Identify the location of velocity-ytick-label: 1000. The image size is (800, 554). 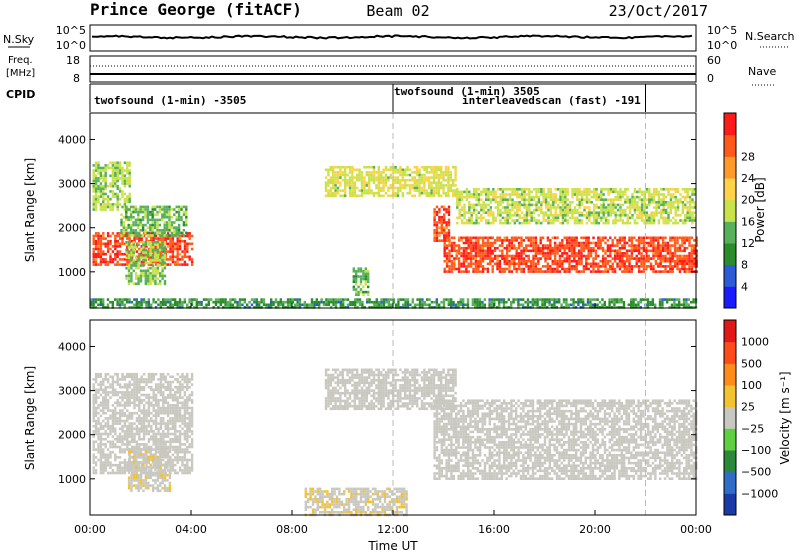
(72, 479).